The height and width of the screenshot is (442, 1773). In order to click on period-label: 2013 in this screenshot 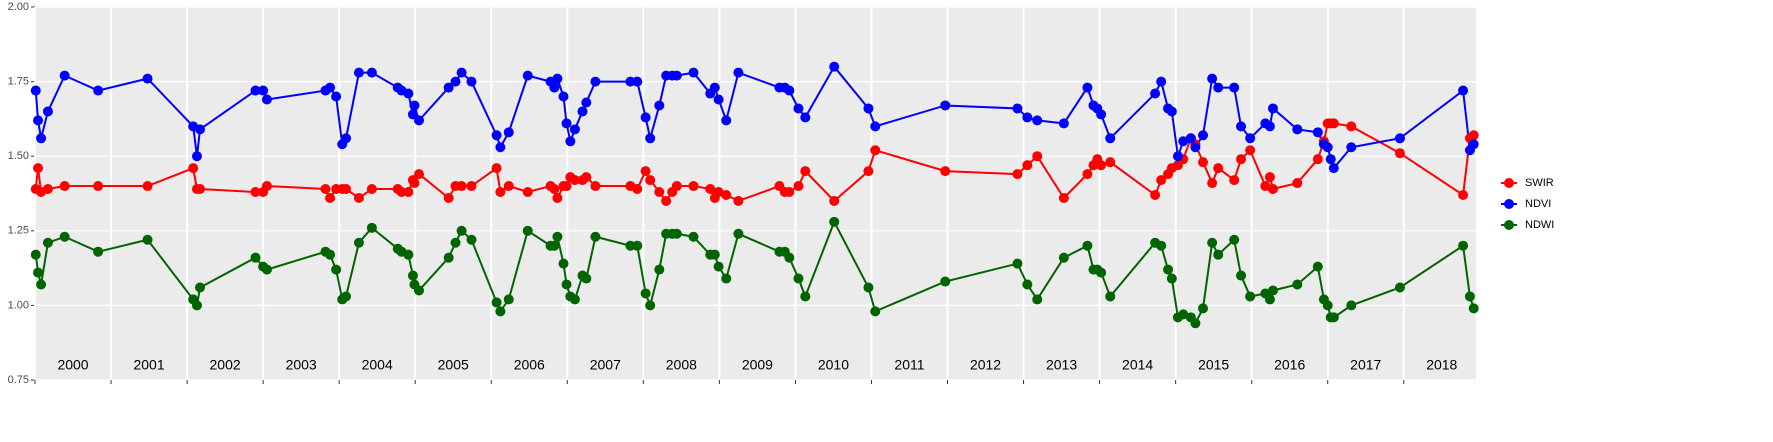, I will do `click(1061, 365)`.